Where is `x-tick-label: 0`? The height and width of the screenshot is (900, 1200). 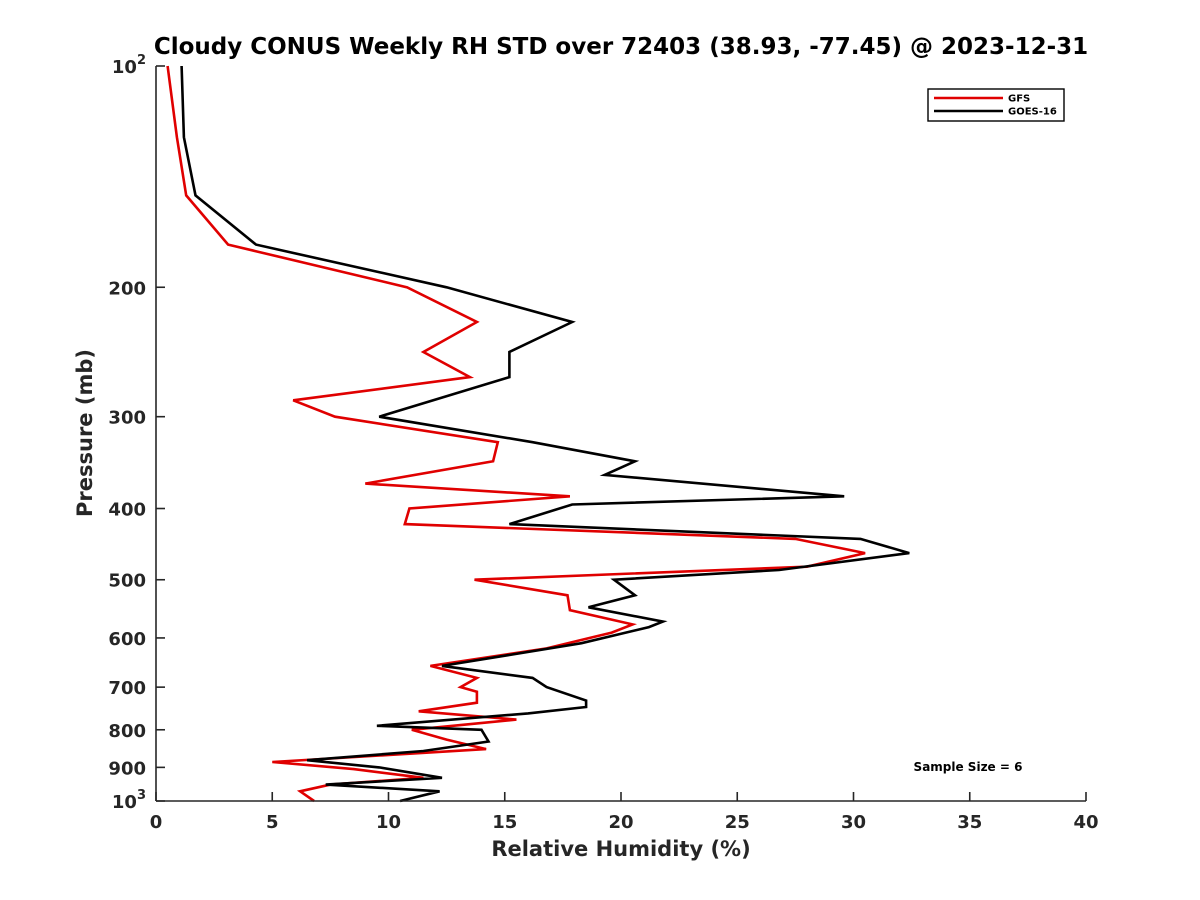 x-tick-label: 0 is located at coordinates (156, 822).